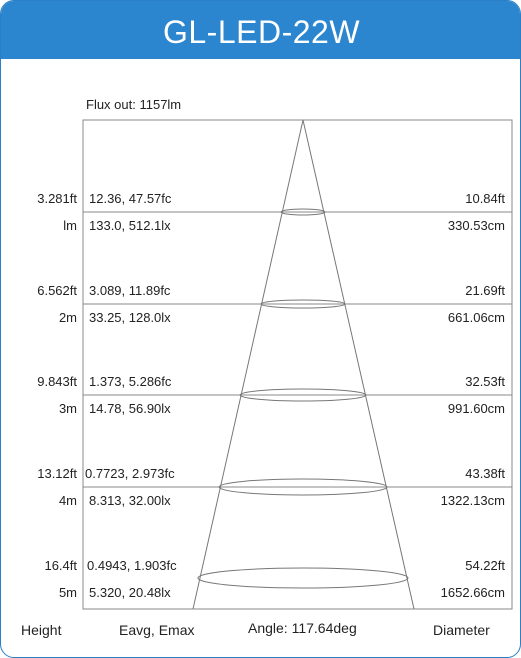  What do you see at coordinates (303, 395) in the screenshot?
I see `beam-ellipse-3m` at bounding box center [303, 395].